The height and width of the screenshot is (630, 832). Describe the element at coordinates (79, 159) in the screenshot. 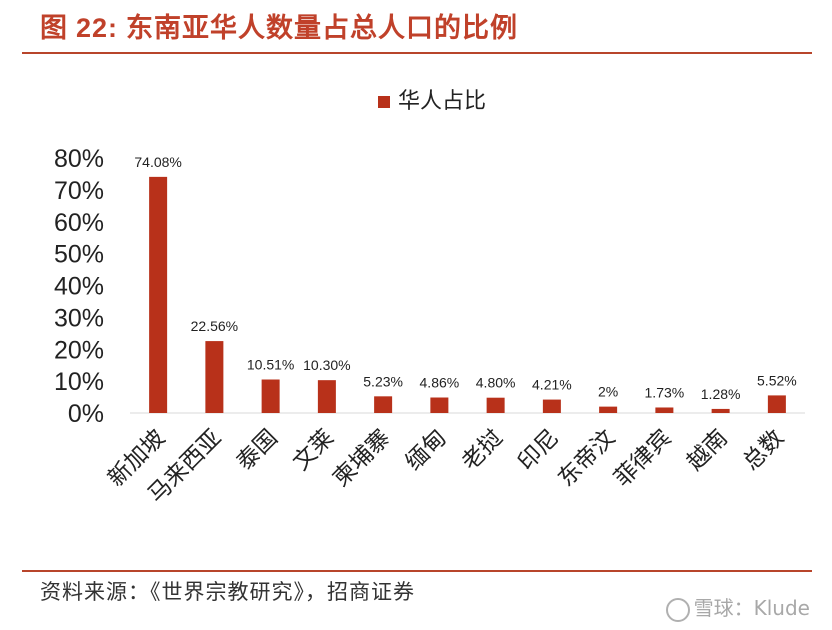

I see `y-tick-label: 80%` at that location.